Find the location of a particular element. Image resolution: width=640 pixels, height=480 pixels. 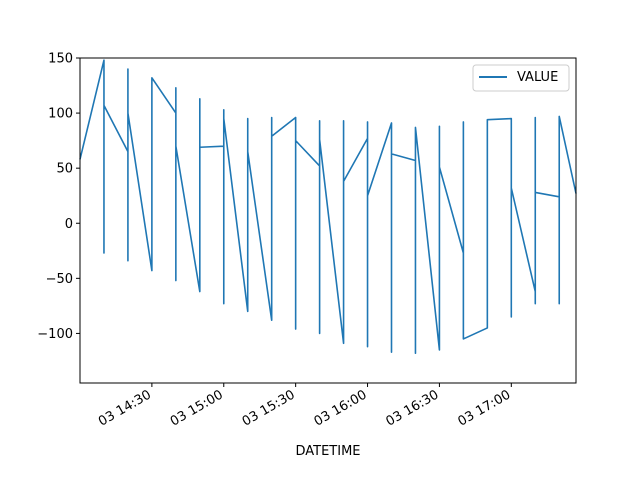

x-tick-label: 03 16:30 is located at coordinates (413, 408).